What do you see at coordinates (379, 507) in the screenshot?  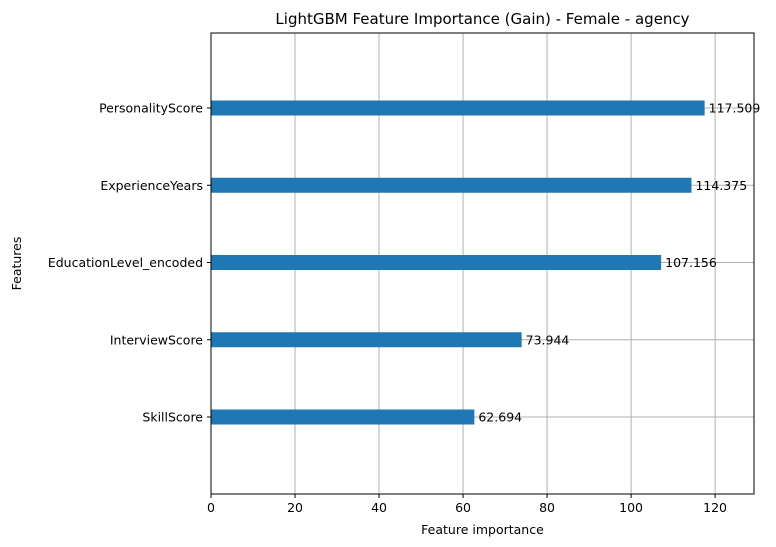 I see `x-tick-label: 40` at bounding box center [379, 507].